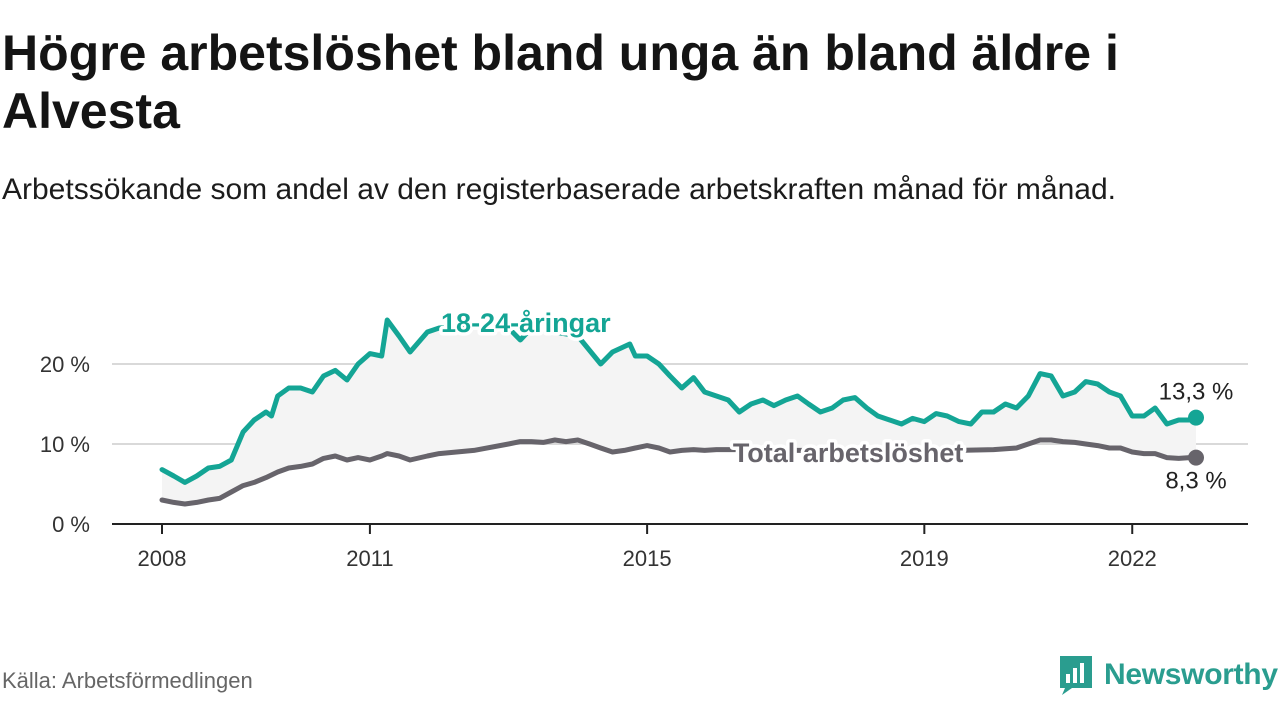 The width and height of the screenshot is (1280, 720). What do you see at coordinates (924, 558) in the screenshot?
I see `x-tick-label: 2019` at bounding box center [924, 558].